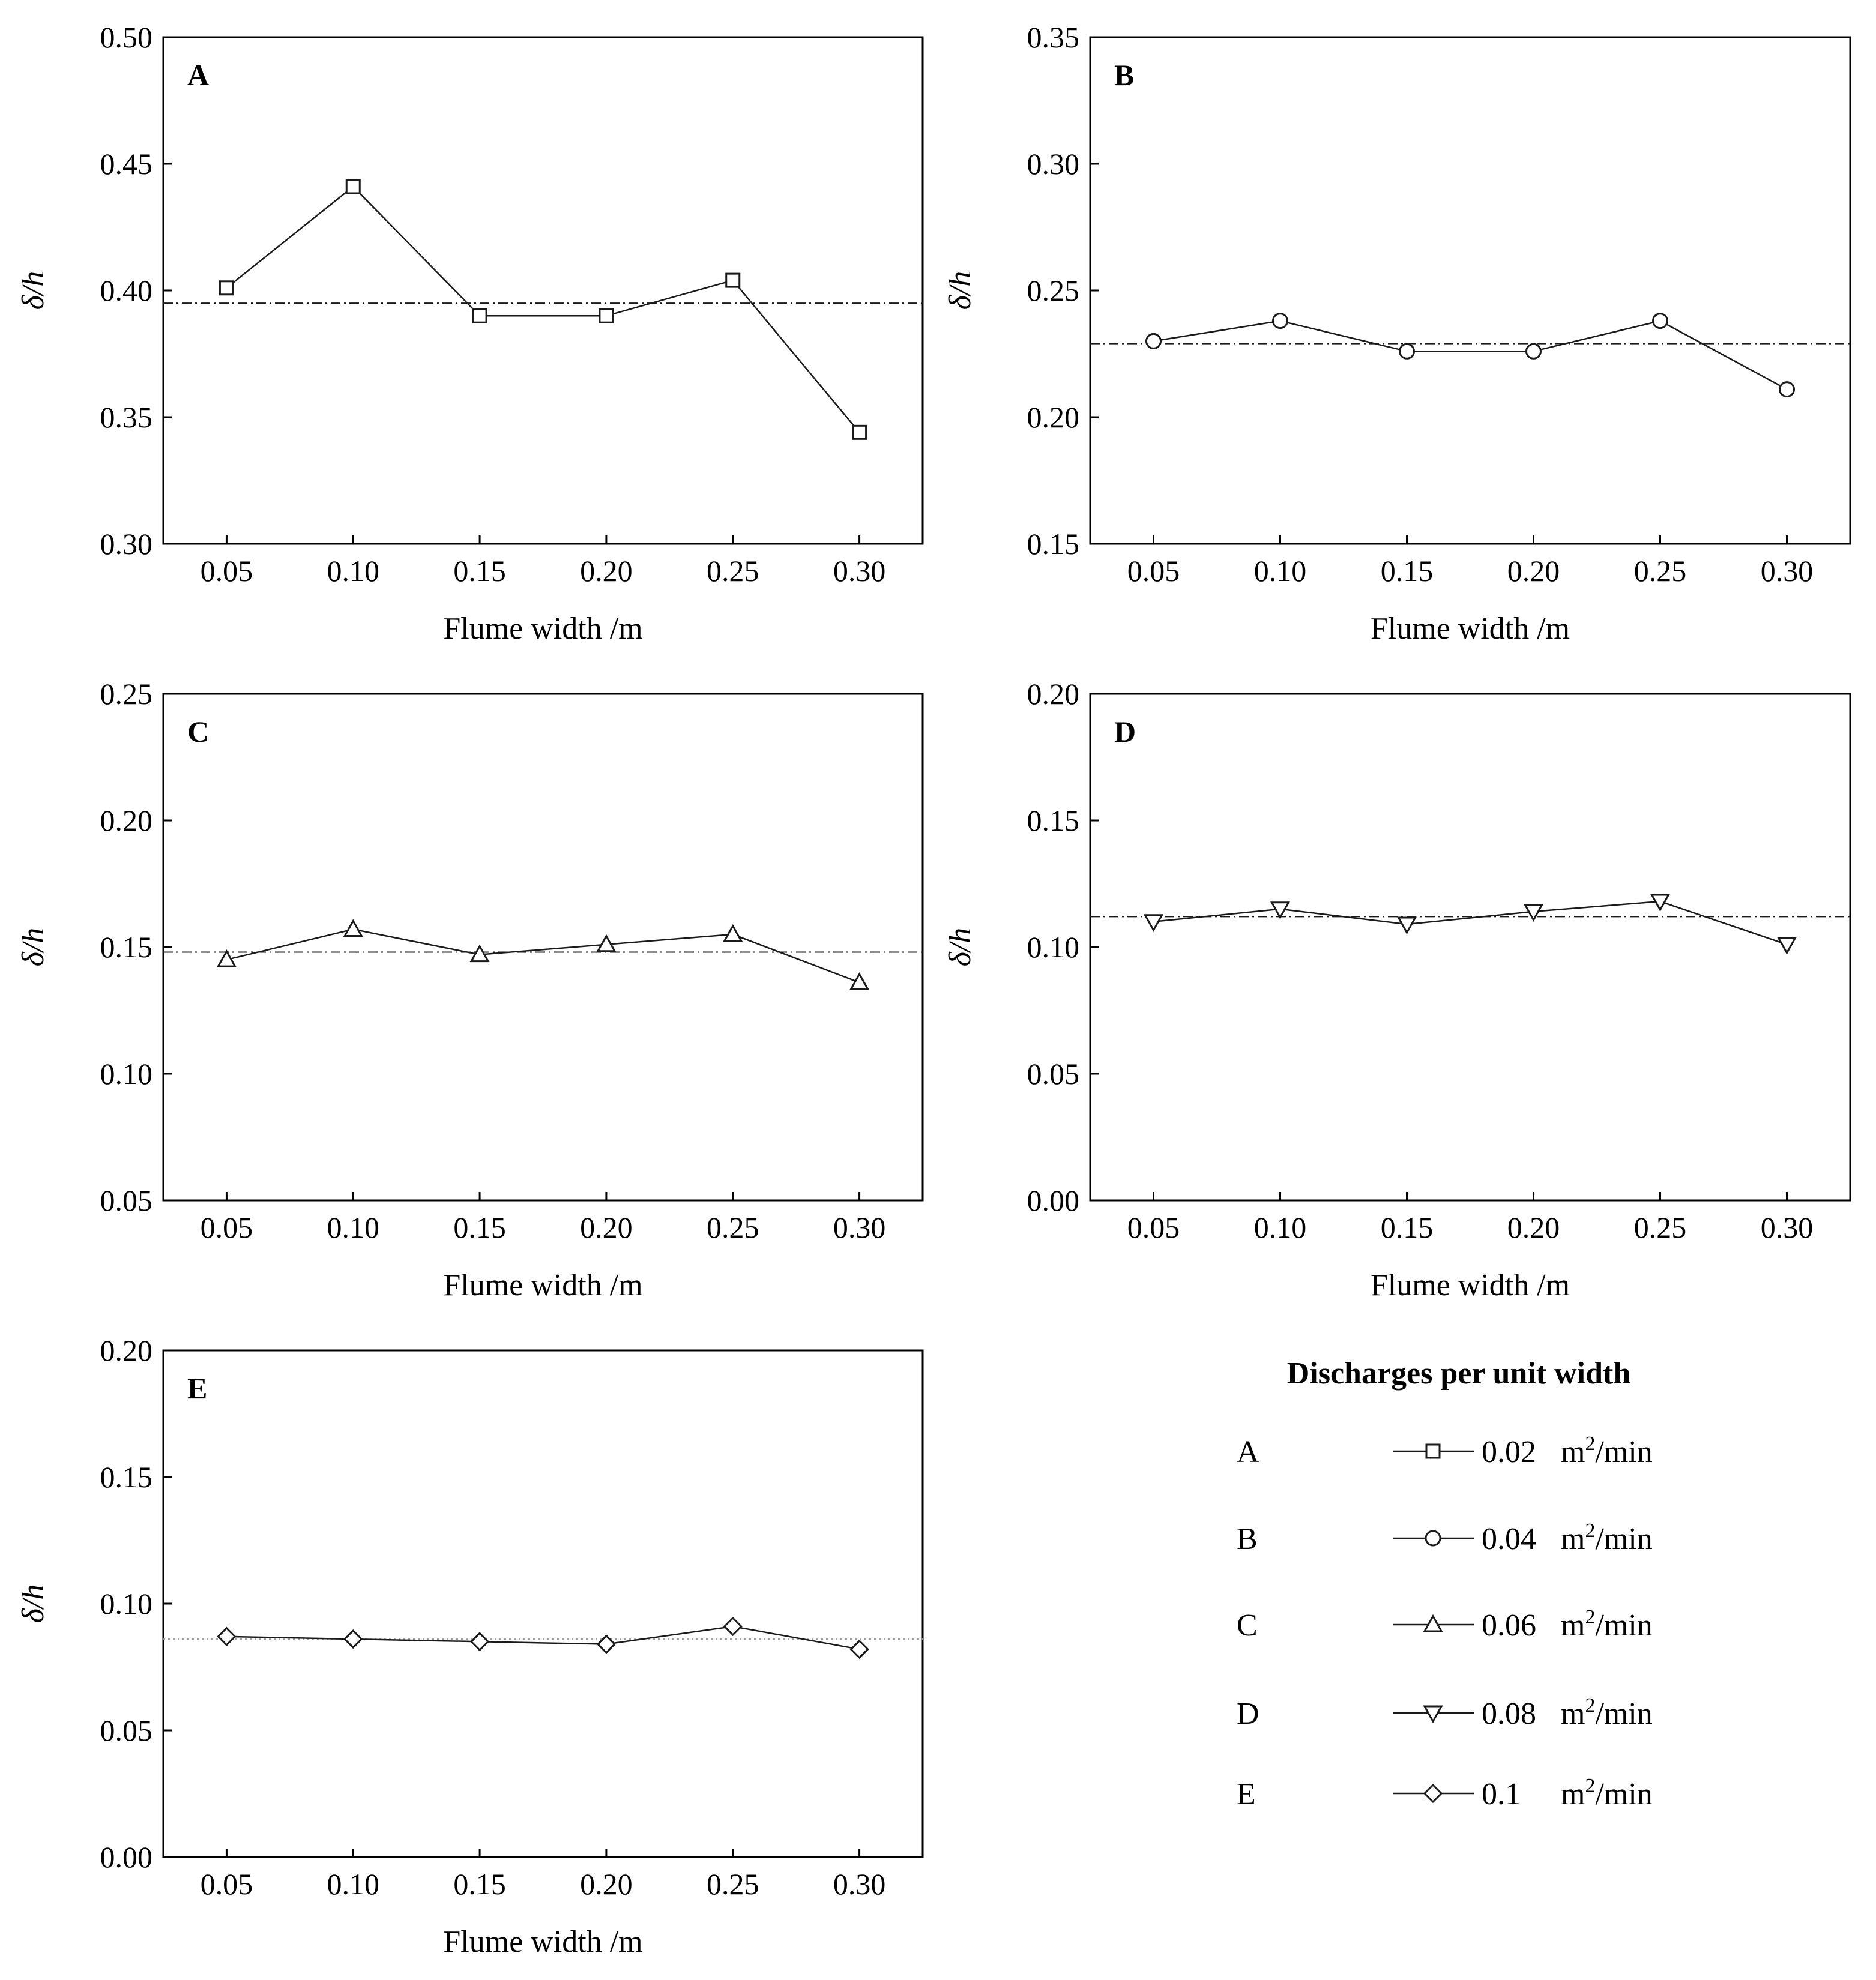 The height and width of the screenshot is (1980, 1876). I want to click on y-tick-label: 0.00, so click(1053, 1200).